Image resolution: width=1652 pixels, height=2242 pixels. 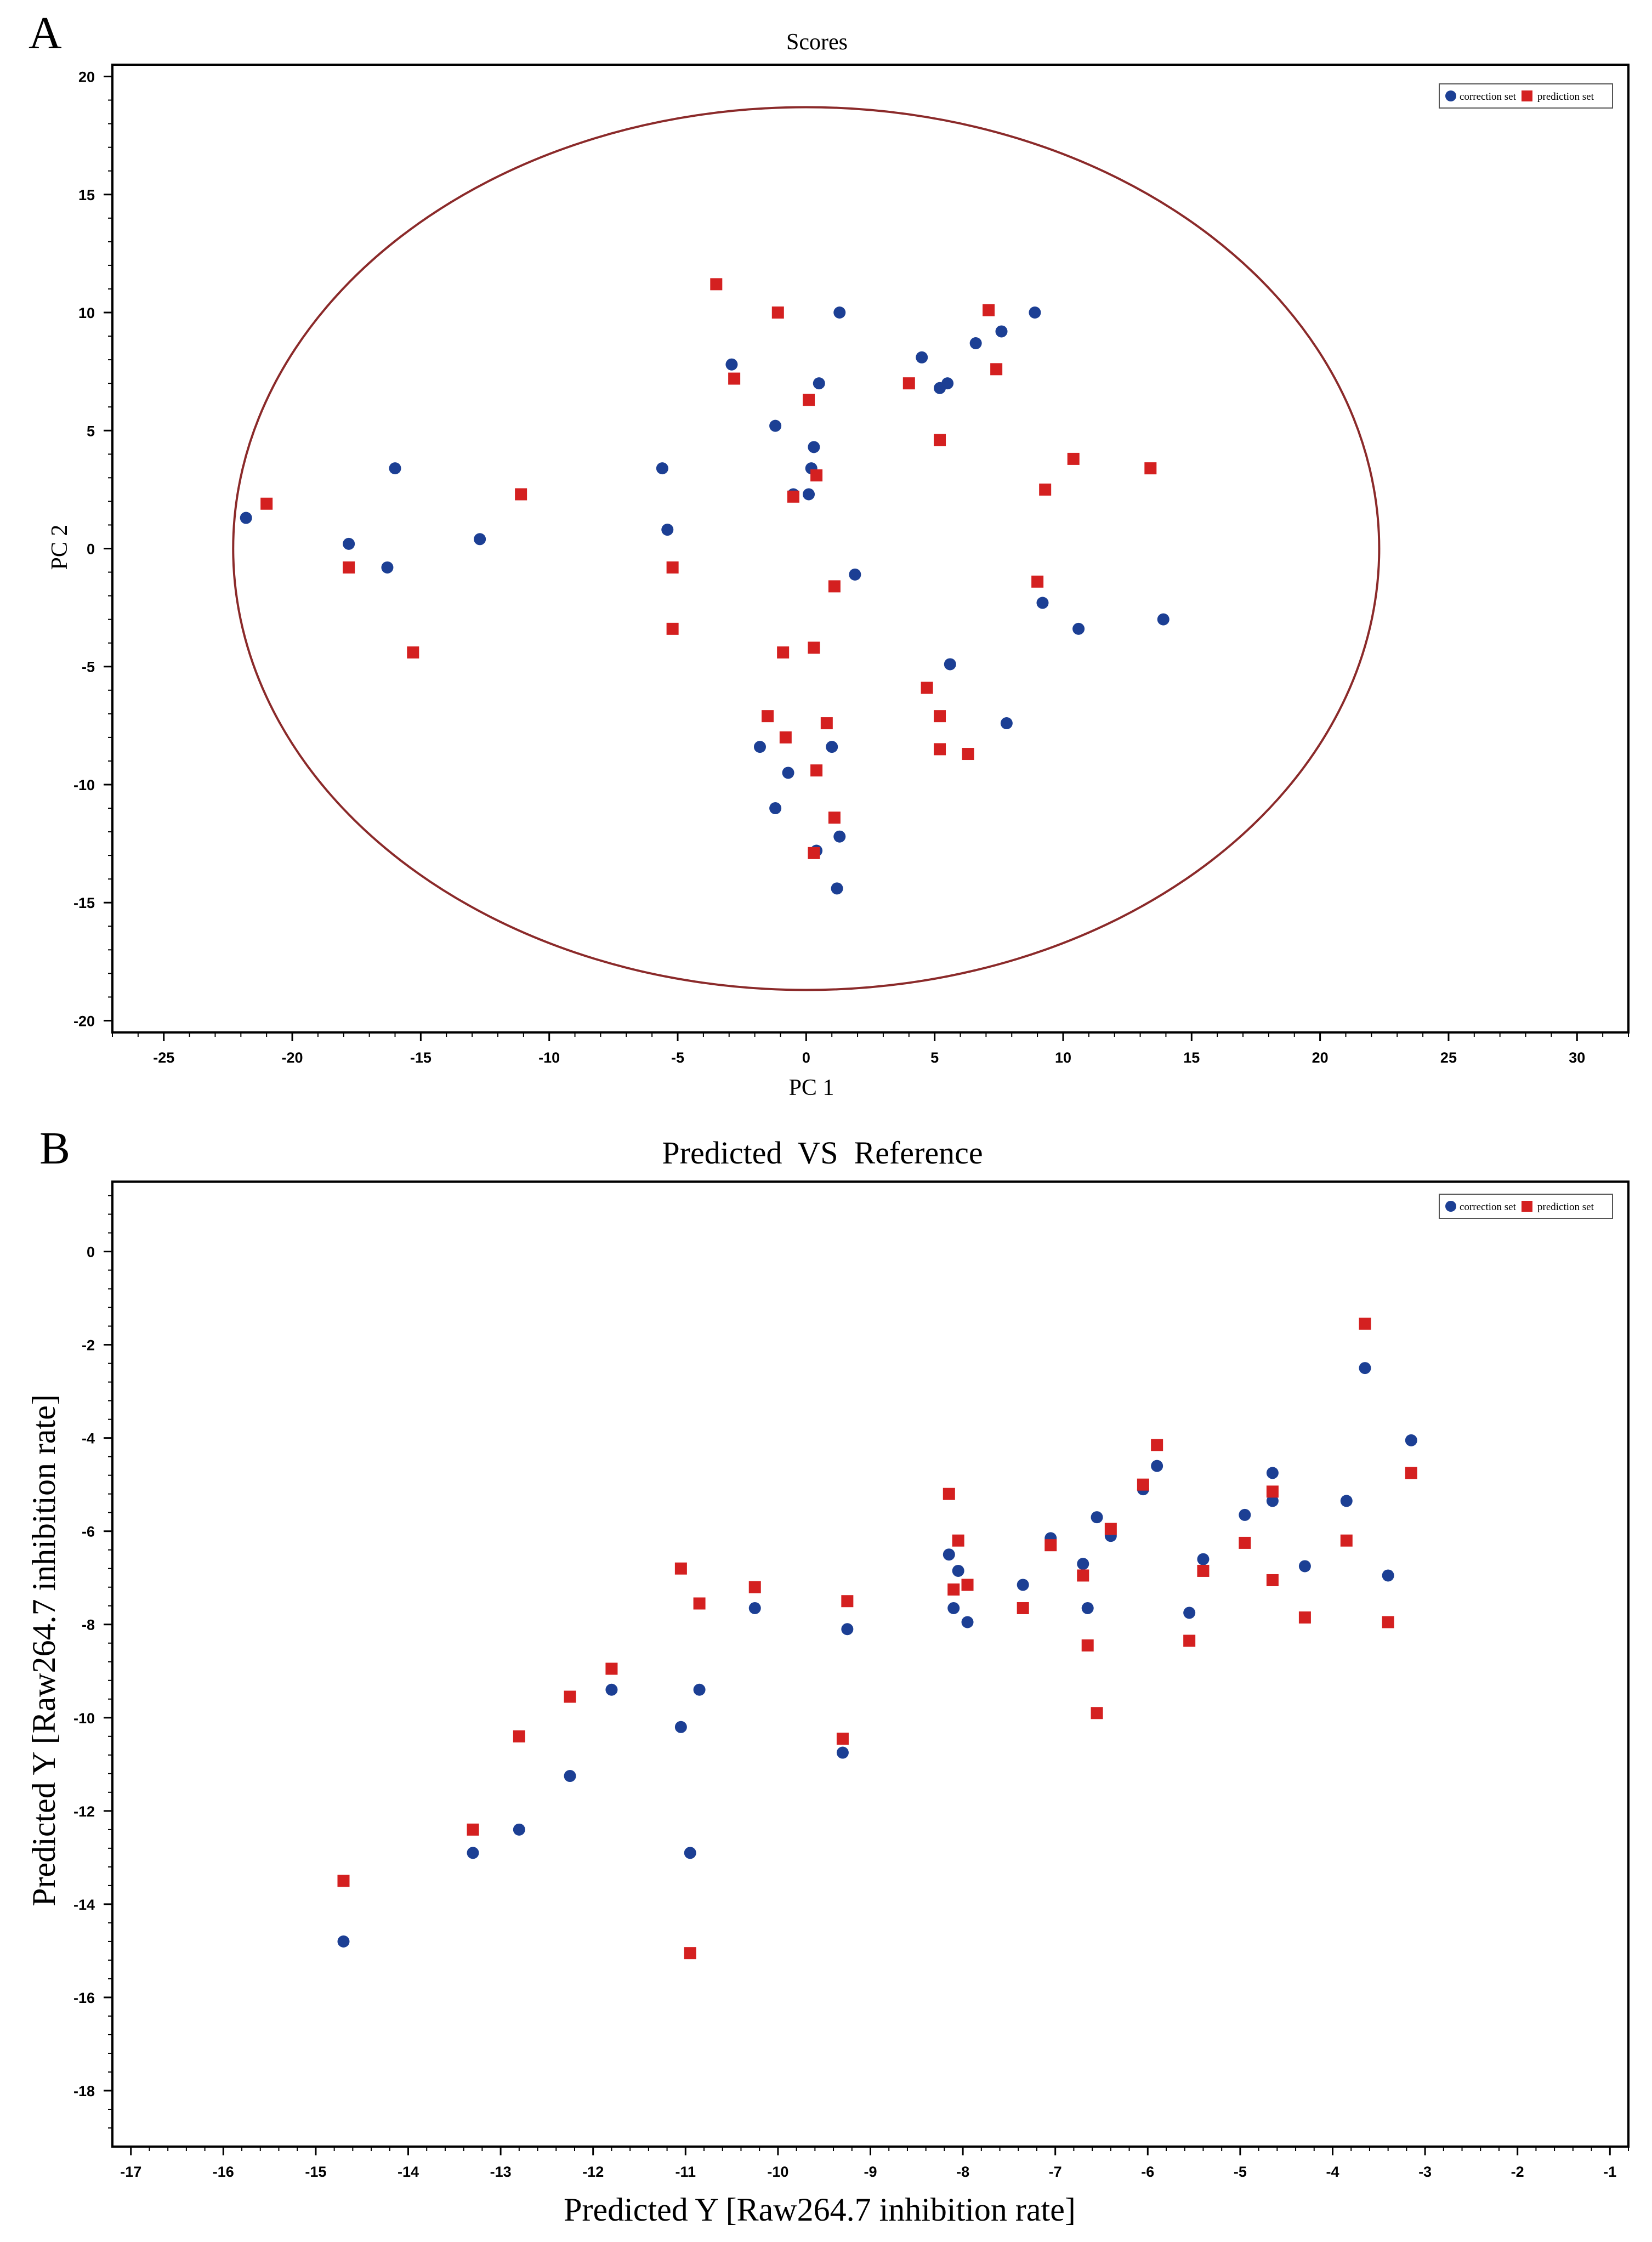 What do you see at coordinates (163, 1057) in the screenshot?
I see `panel-a-x-tick-label: -25` at bounding box center [163, 1057].